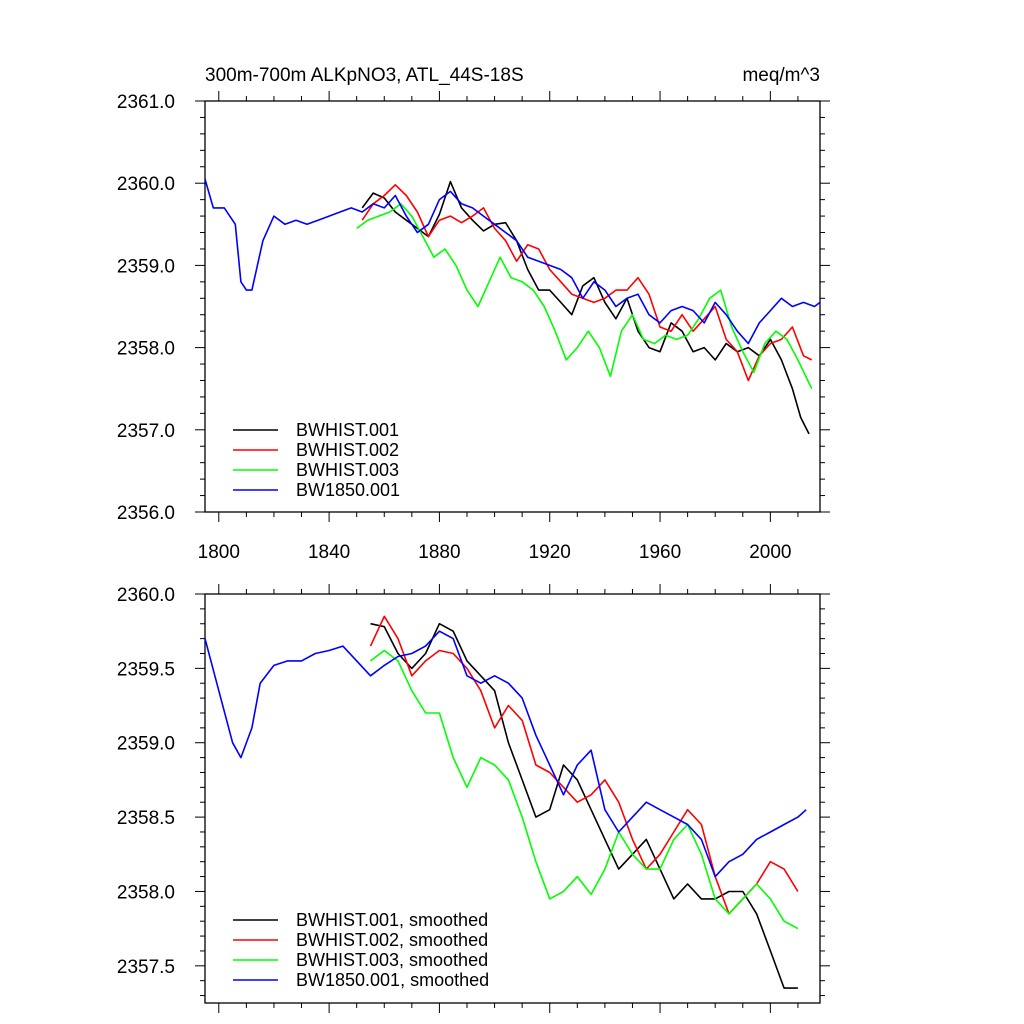  I want to click on legend-label-3: BWHIST.003, so click(347, 470).